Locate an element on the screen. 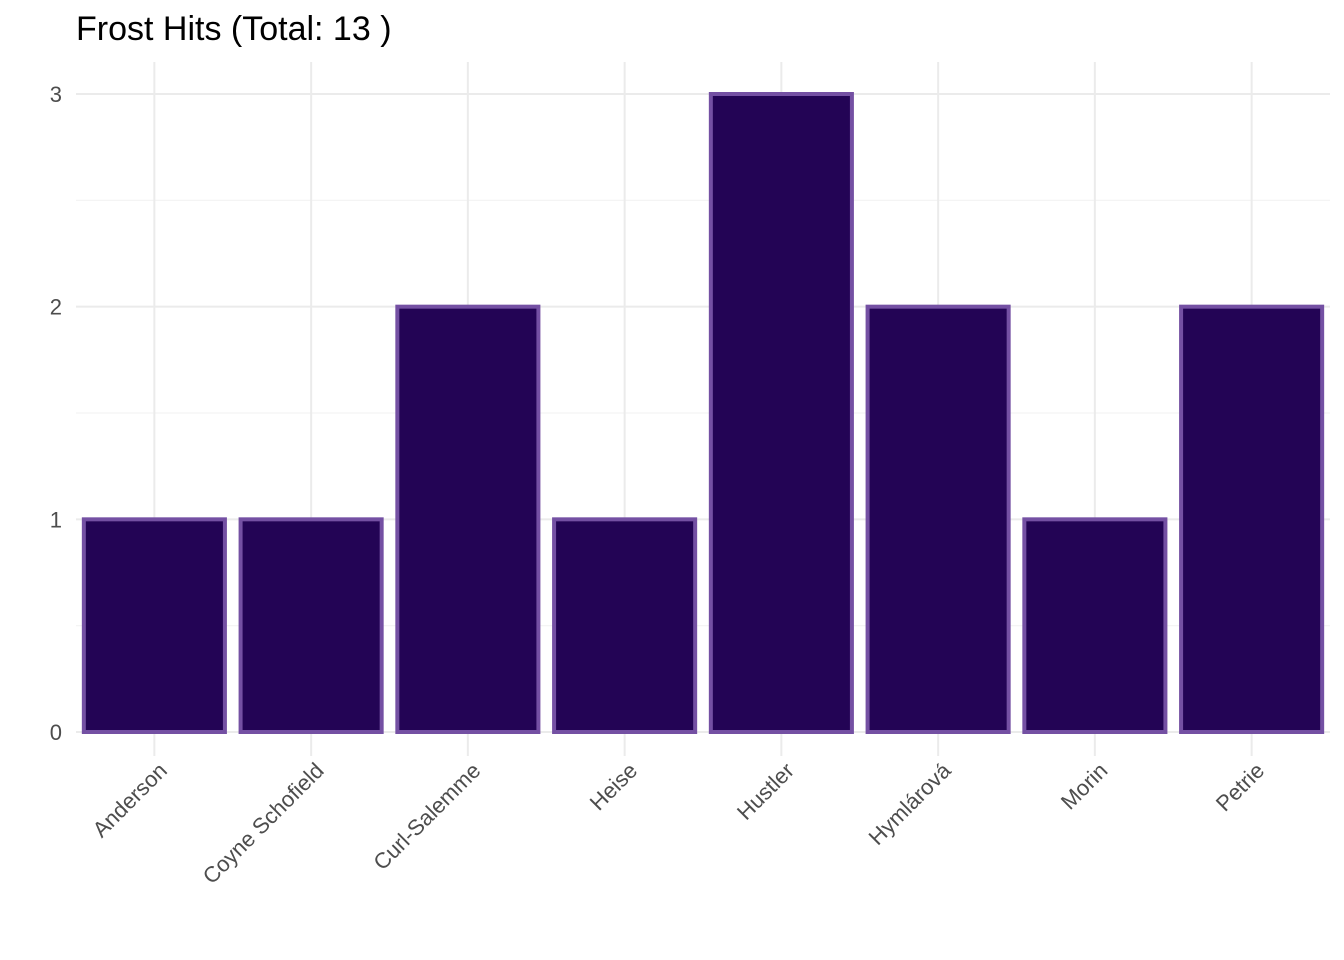 This screenshot has width=1344, height=960. x-tick-label: Hymlárová is located at coordinates (910, 803).